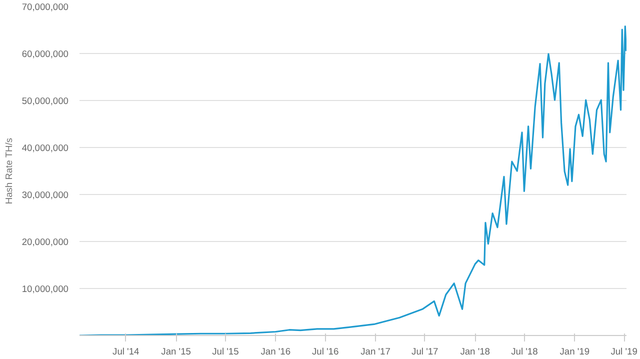 Image resolution: width=640 pixels, height=359 pixels. I want to click on y-tick-label: 70,000,000, so click(45, 7).